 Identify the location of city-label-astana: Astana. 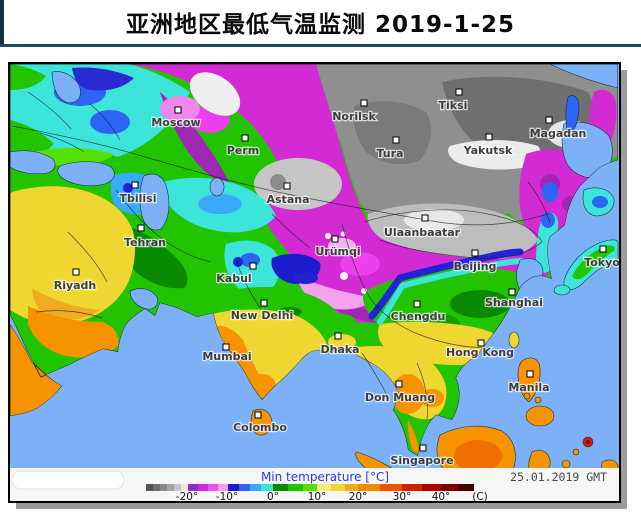
(288, 199).